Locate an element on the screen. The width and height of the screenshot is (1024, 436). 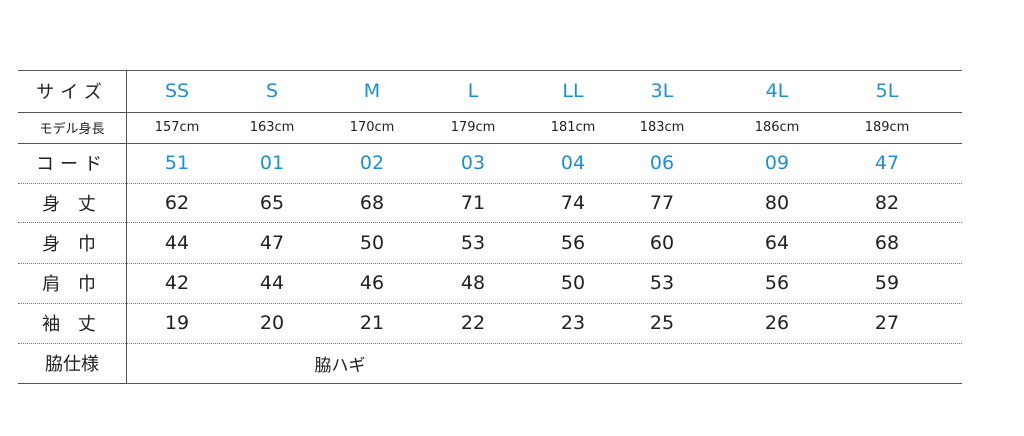
cell-value: 62 is located at coordinates (177, 202).